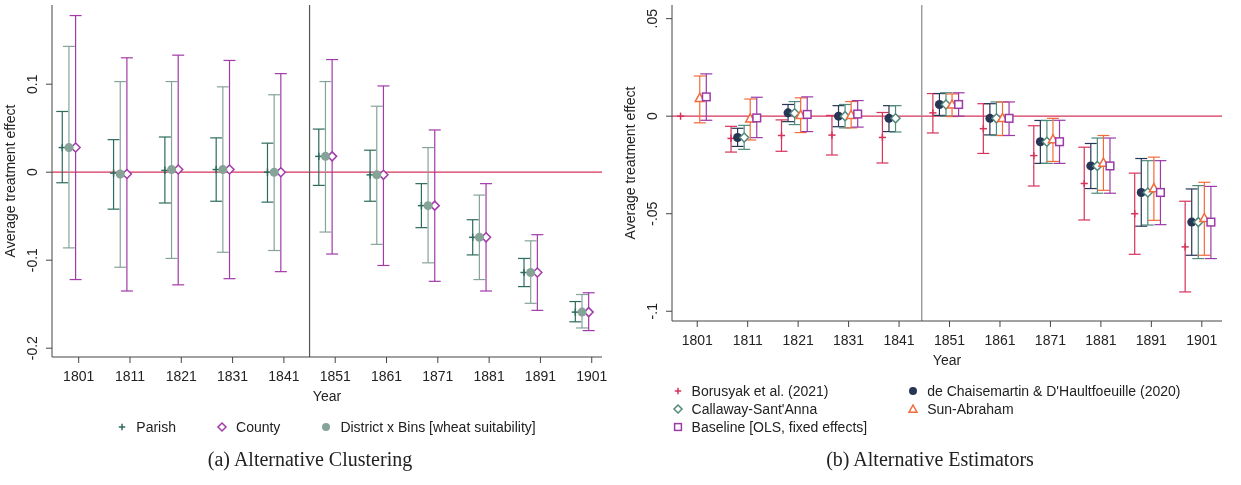 This screenshot has height=485, width=1241. Describe the element at coordinates (438, 427) in the screenshot. I see `legend-label: District x Bins [wheat suitability]` at that location.